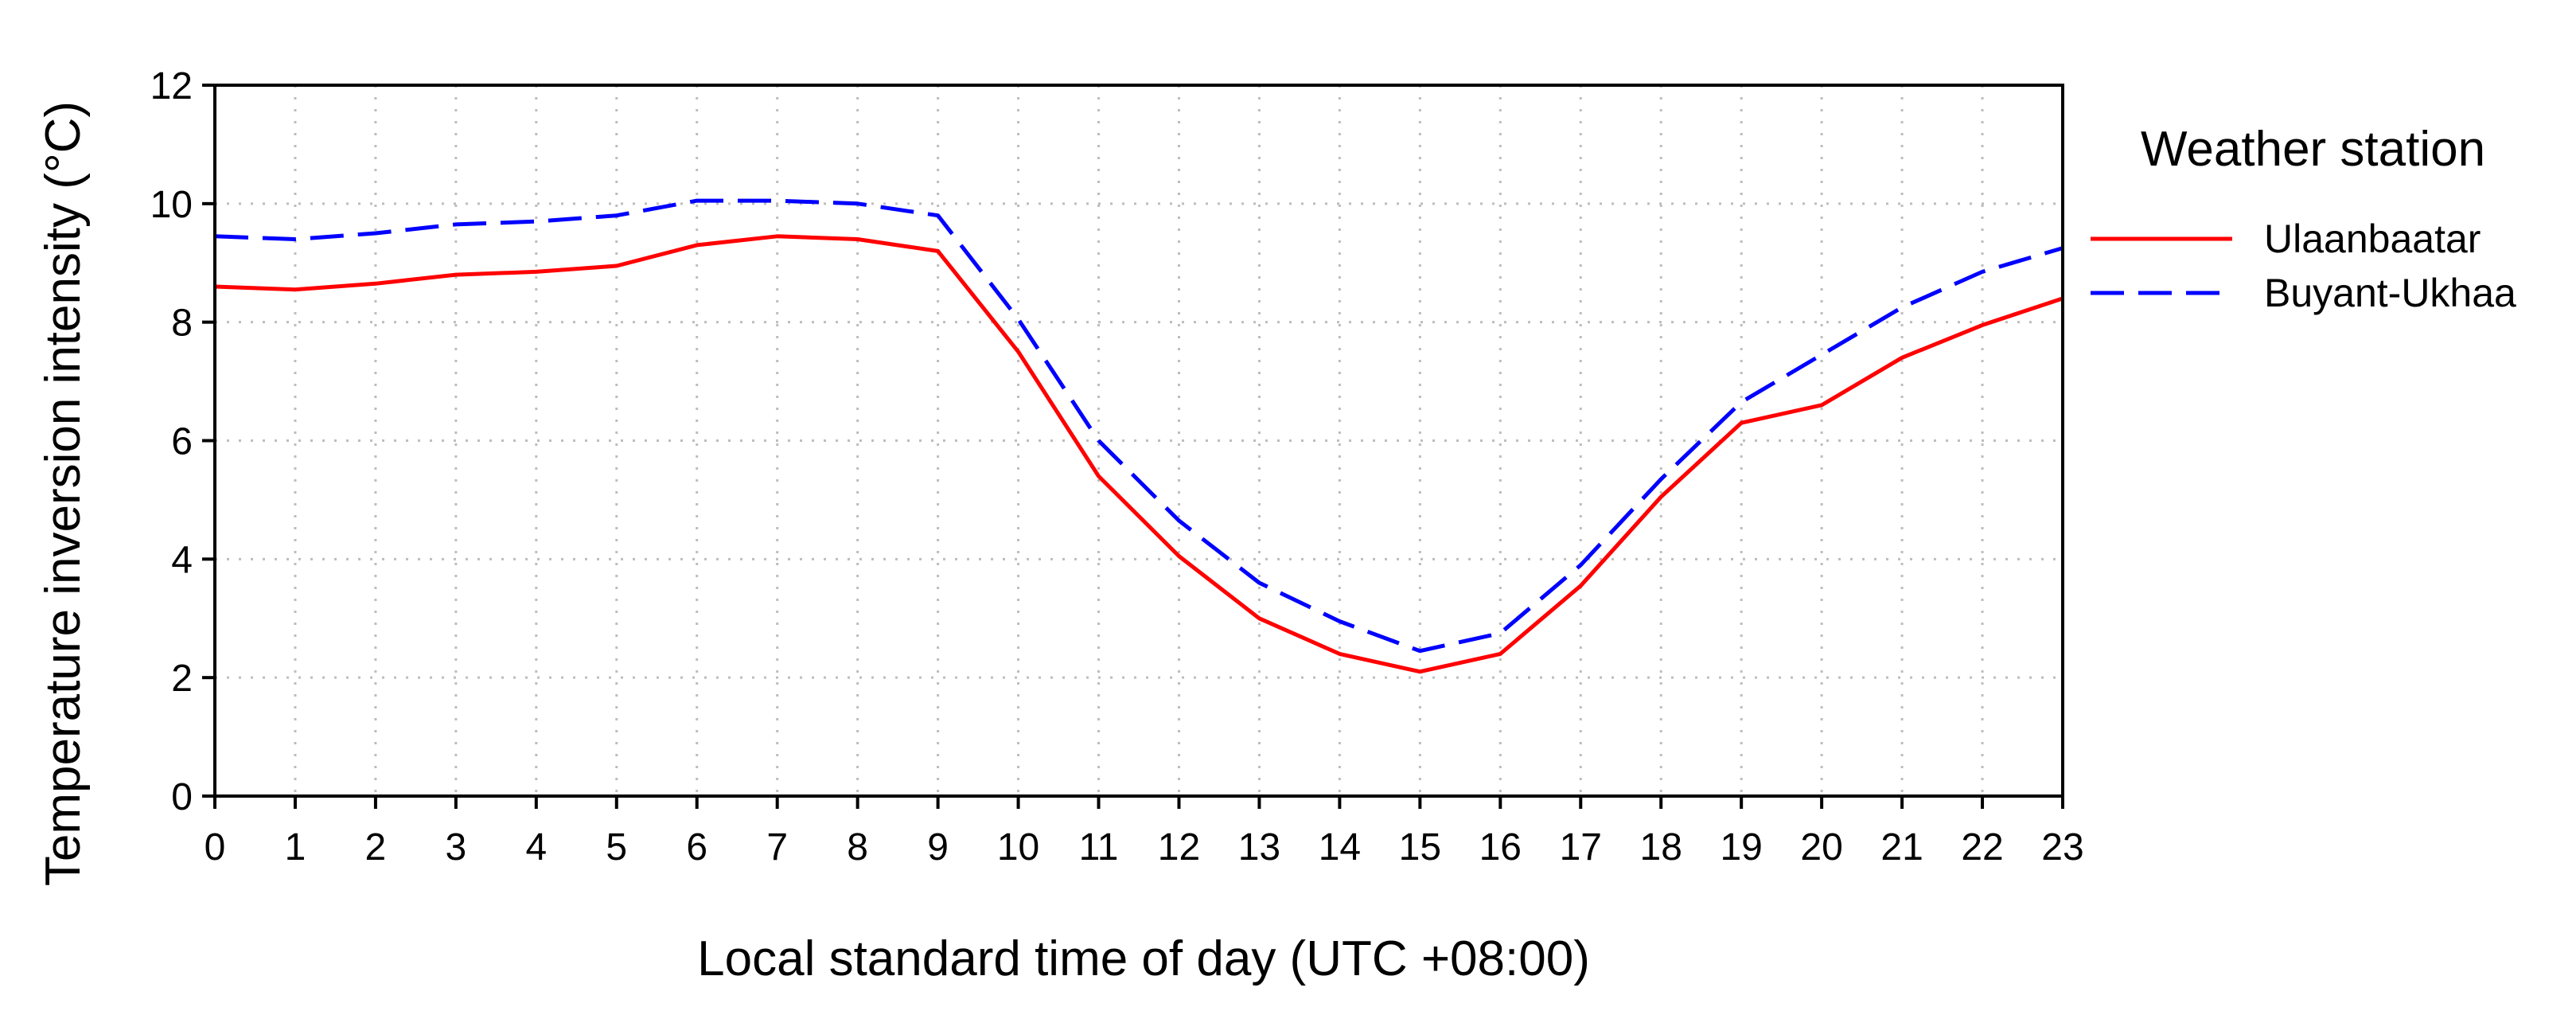  I want to click on x-tick-label: 22, so click(1982, 847).